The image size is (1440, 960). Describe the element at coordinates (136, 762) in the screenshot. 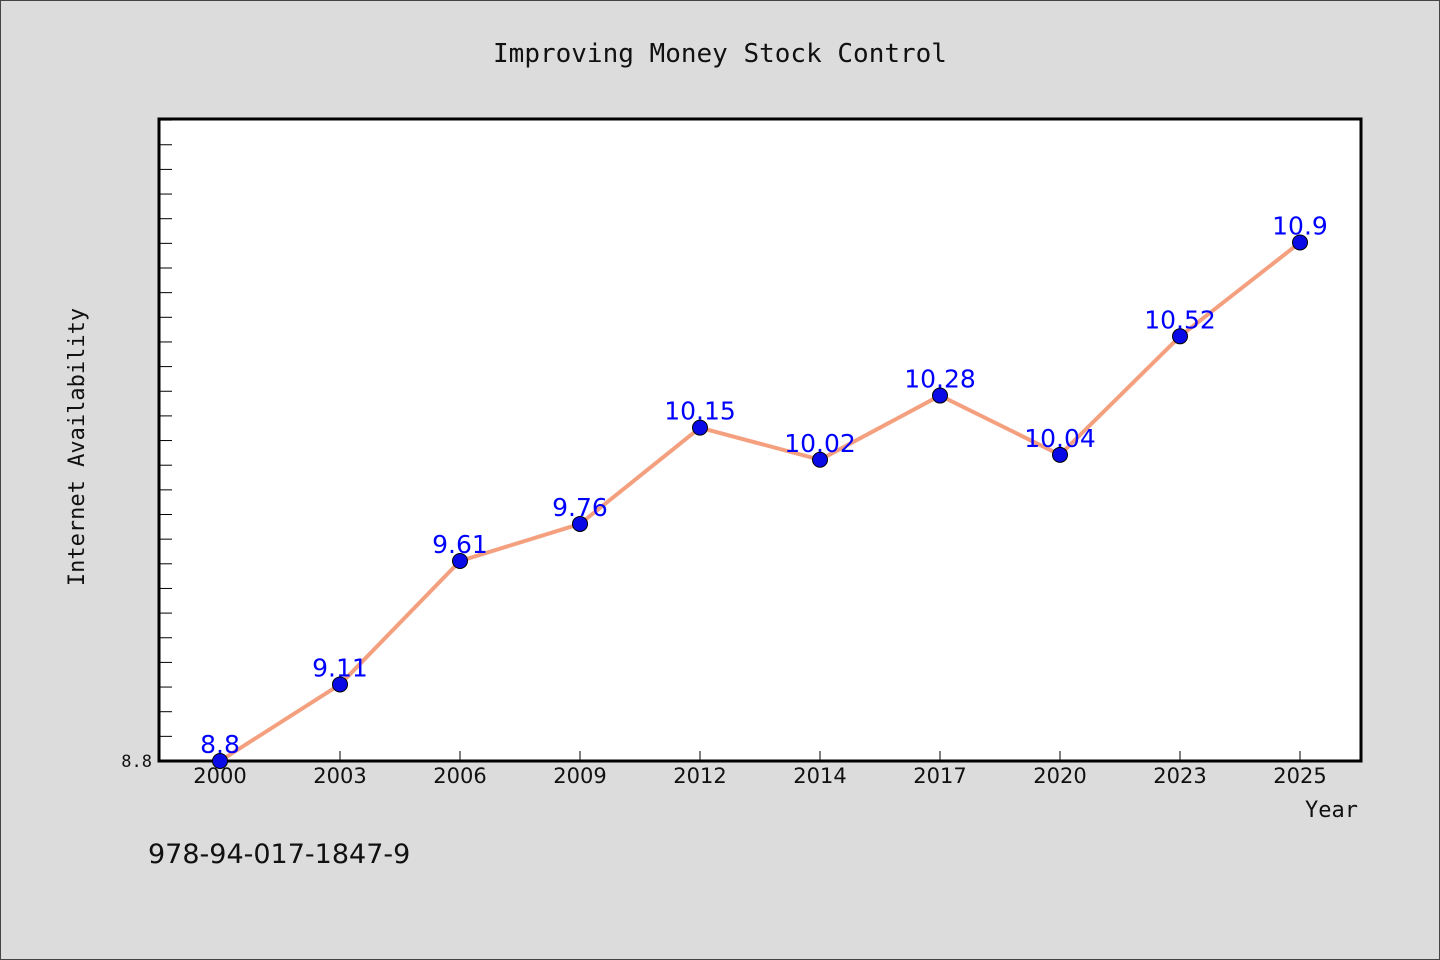

I see `y-tick-label: 8.8` at that location.